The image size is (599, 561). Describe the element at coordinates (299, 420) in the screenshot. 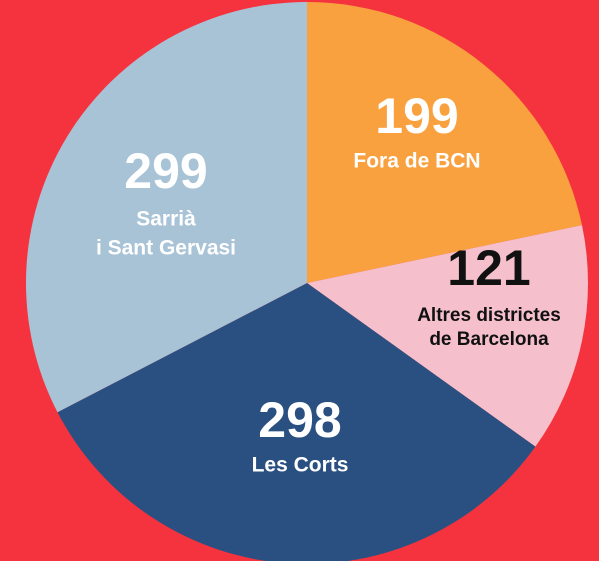

I see `value-label: 298` at that location.